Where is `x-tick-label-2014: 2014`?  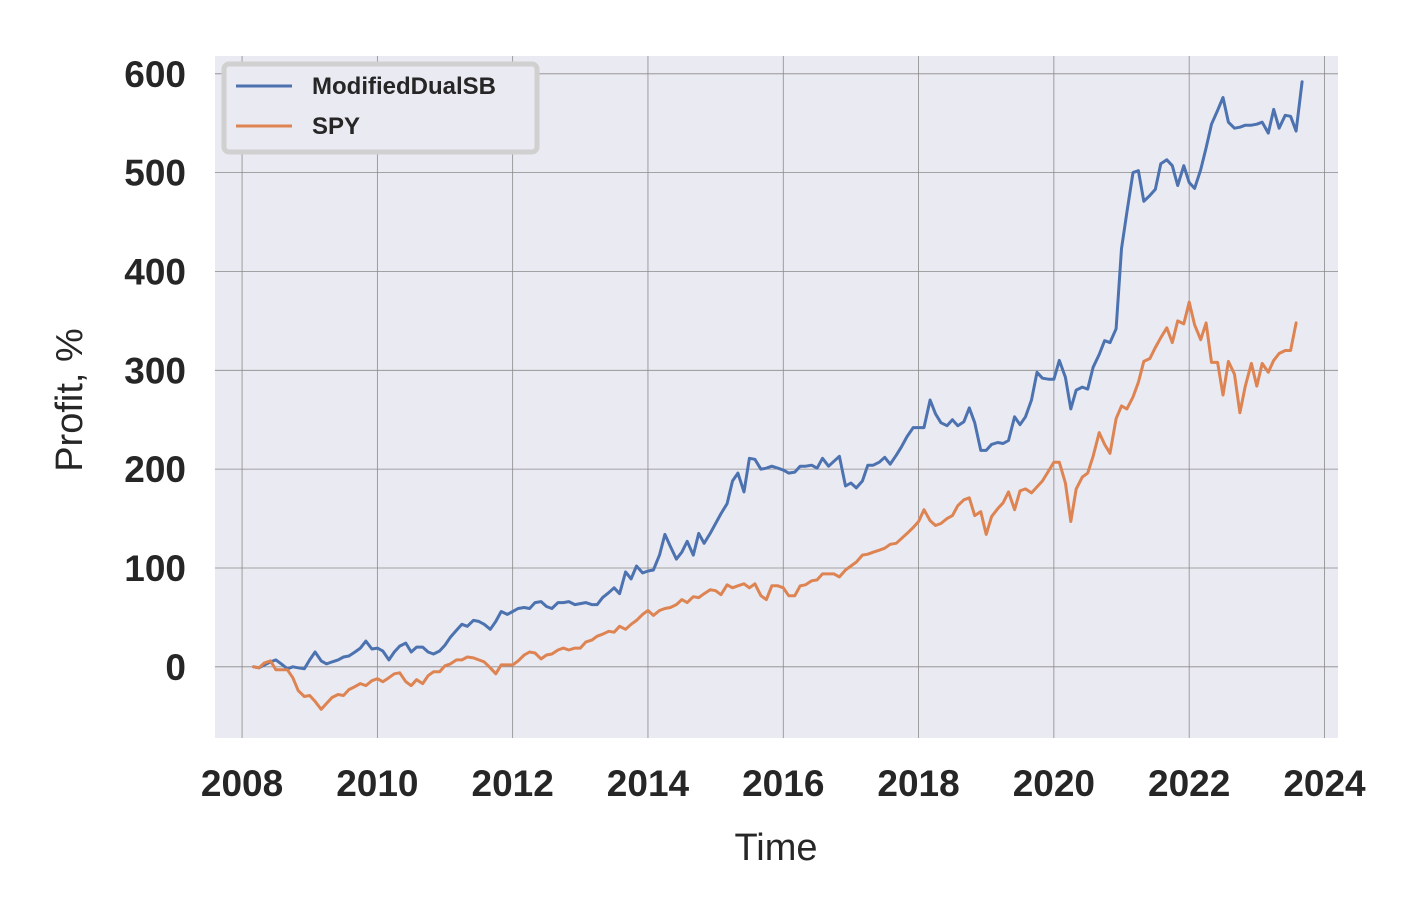
x-tick-label-2014: 2014 is located at coordinates (648, 783).